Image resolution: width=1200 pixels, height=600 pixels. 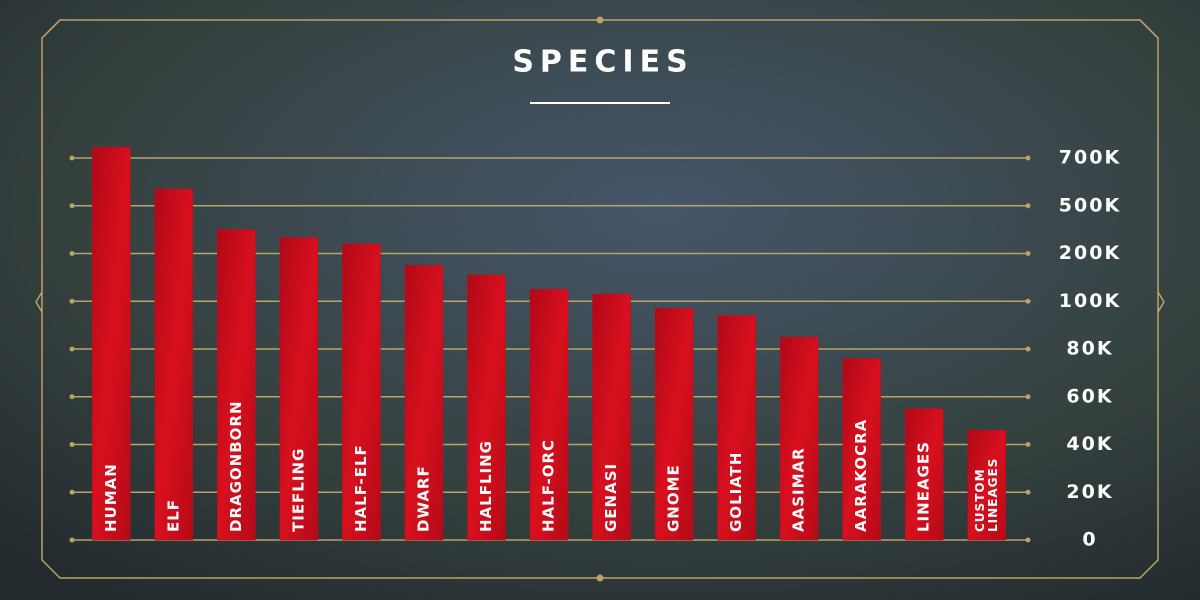 I want to click on bar-label: HALF-ELF, so click(x=361, y=488).